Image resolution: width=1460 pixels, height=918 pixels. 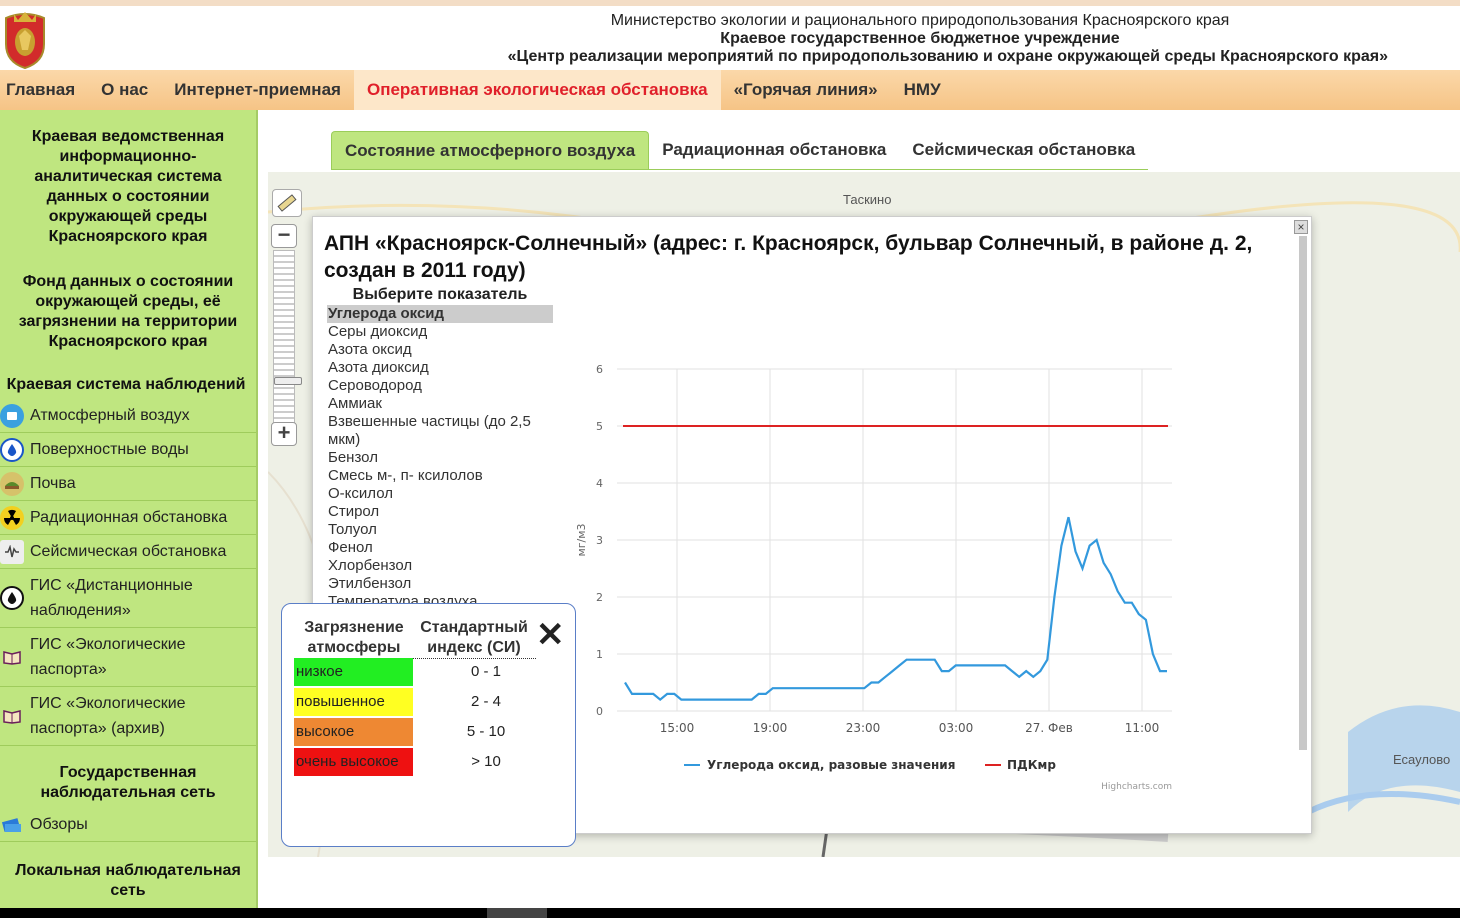 What do you see at coordinates (12, 517) in the screenshot?
I see `radiation-icon` at bounding box center [12, 517].